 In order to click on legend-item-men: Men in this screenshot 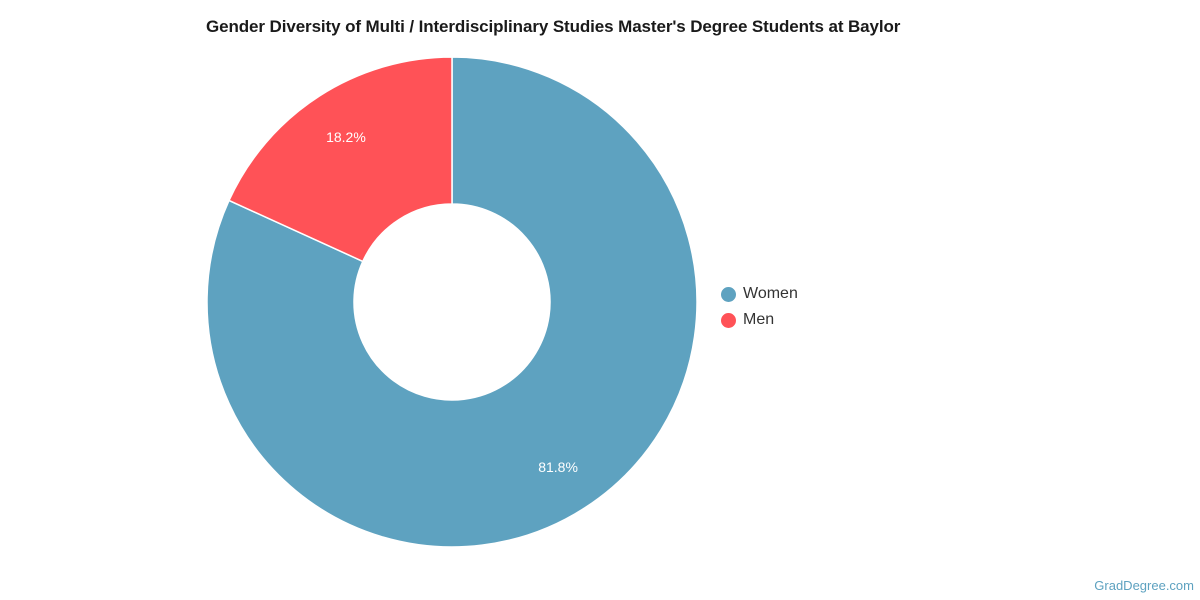, I will do `click(759, 320)`.